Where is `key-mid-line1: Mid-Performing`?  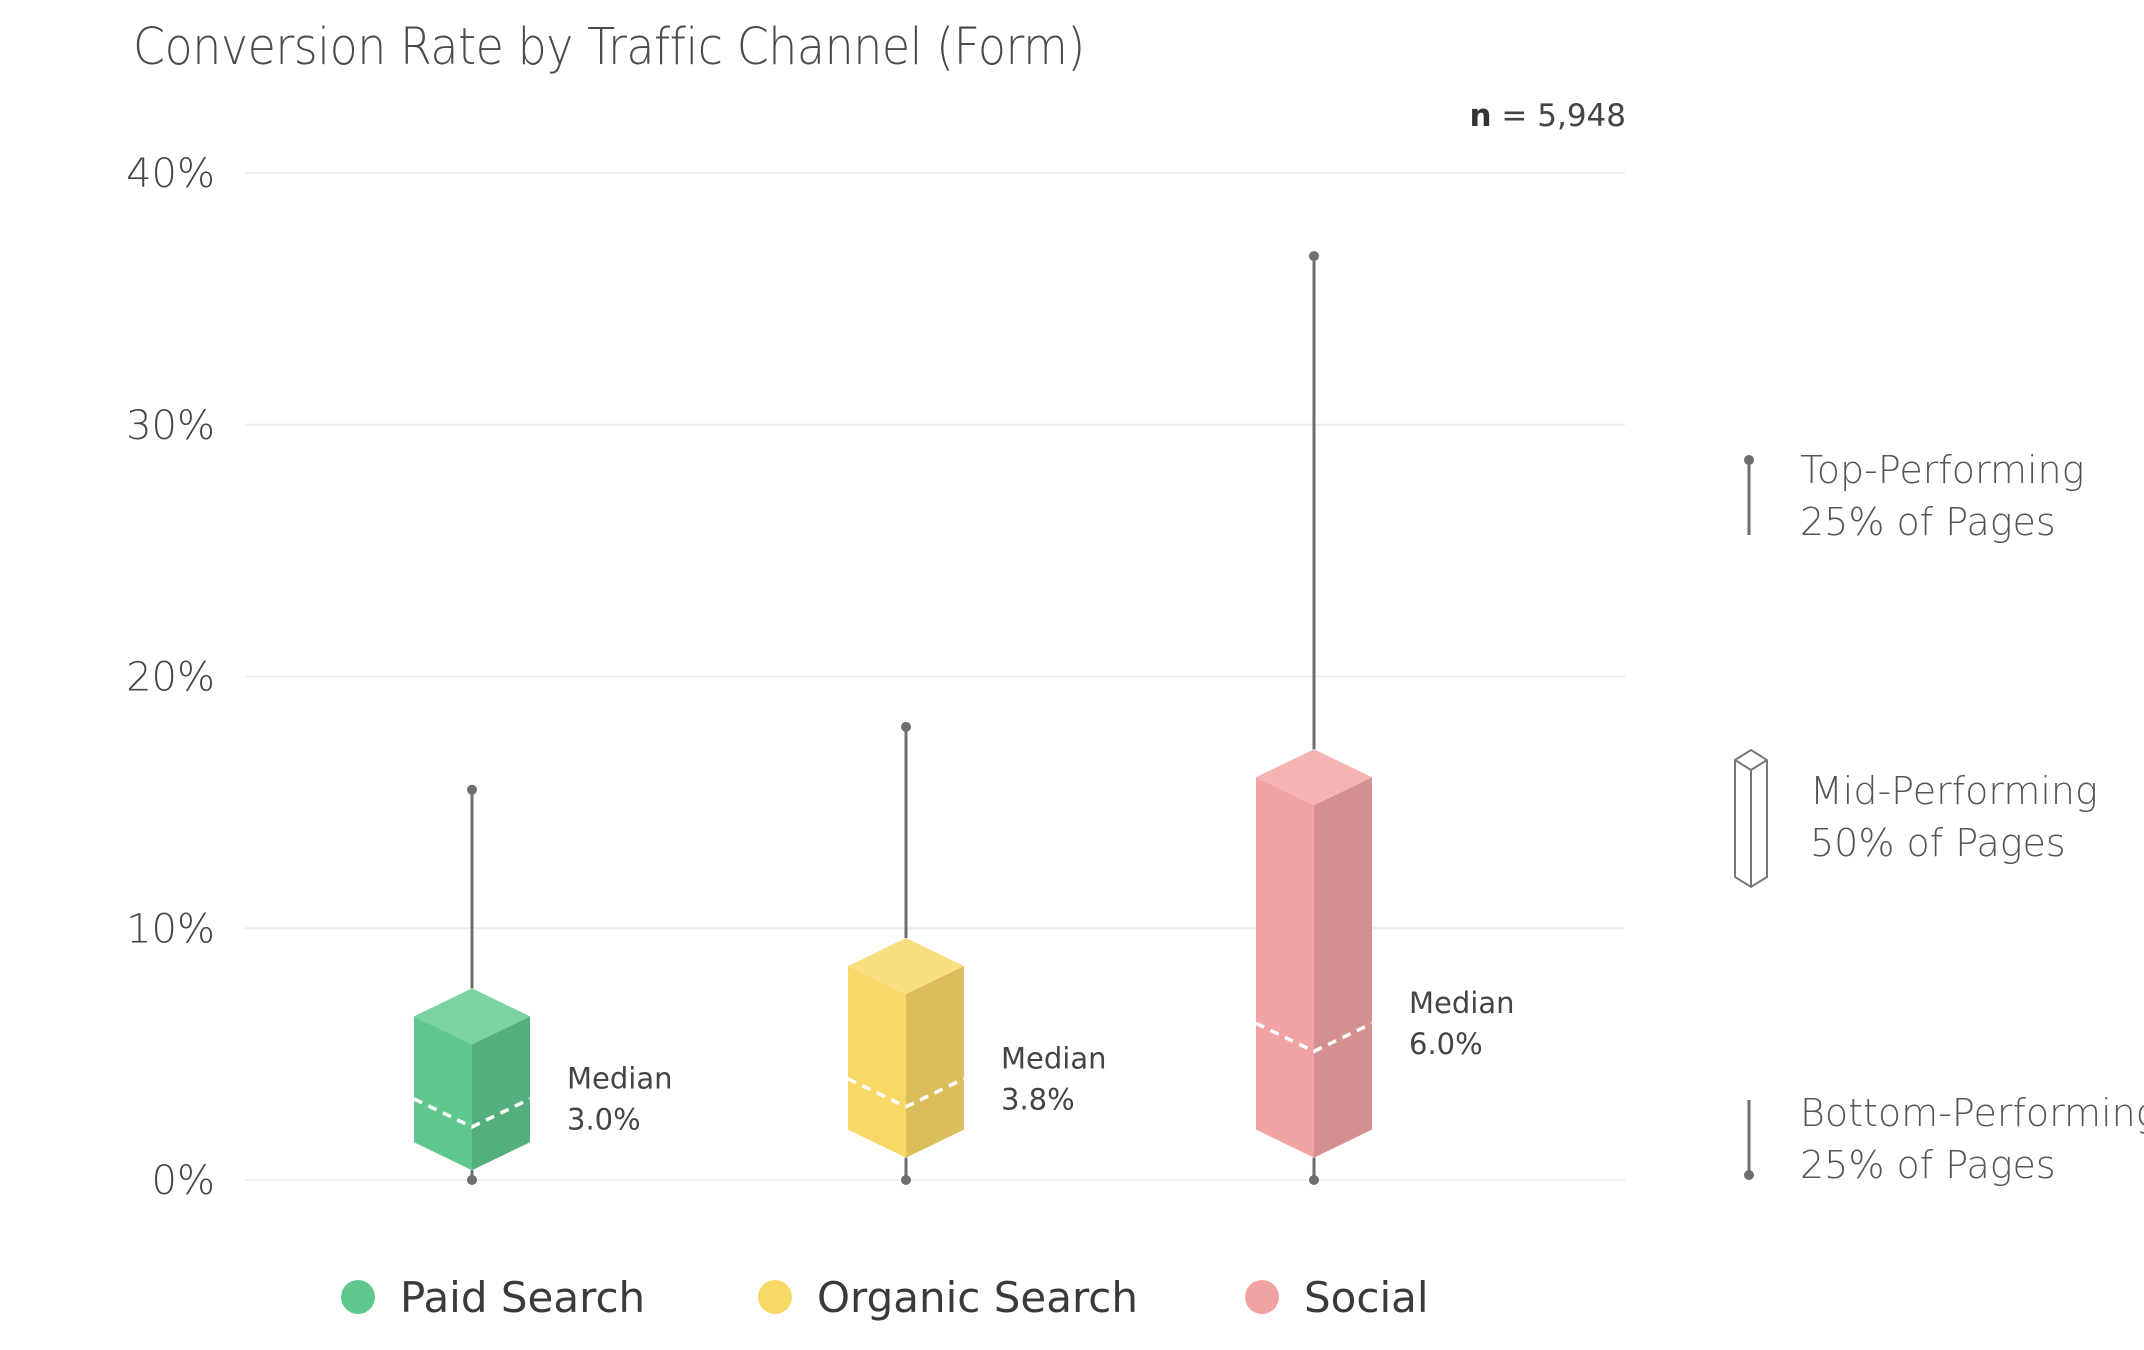
key-mid-line1: Mid-Performing is located at coordinates (1954, 791).